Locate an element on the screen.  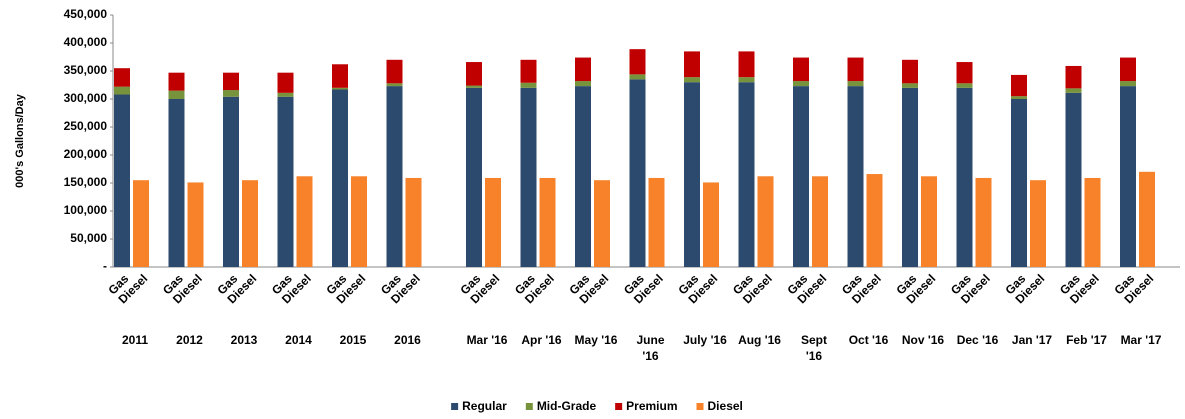
x-tick-label: Mar '17 is located at coordinates (1141, 340).